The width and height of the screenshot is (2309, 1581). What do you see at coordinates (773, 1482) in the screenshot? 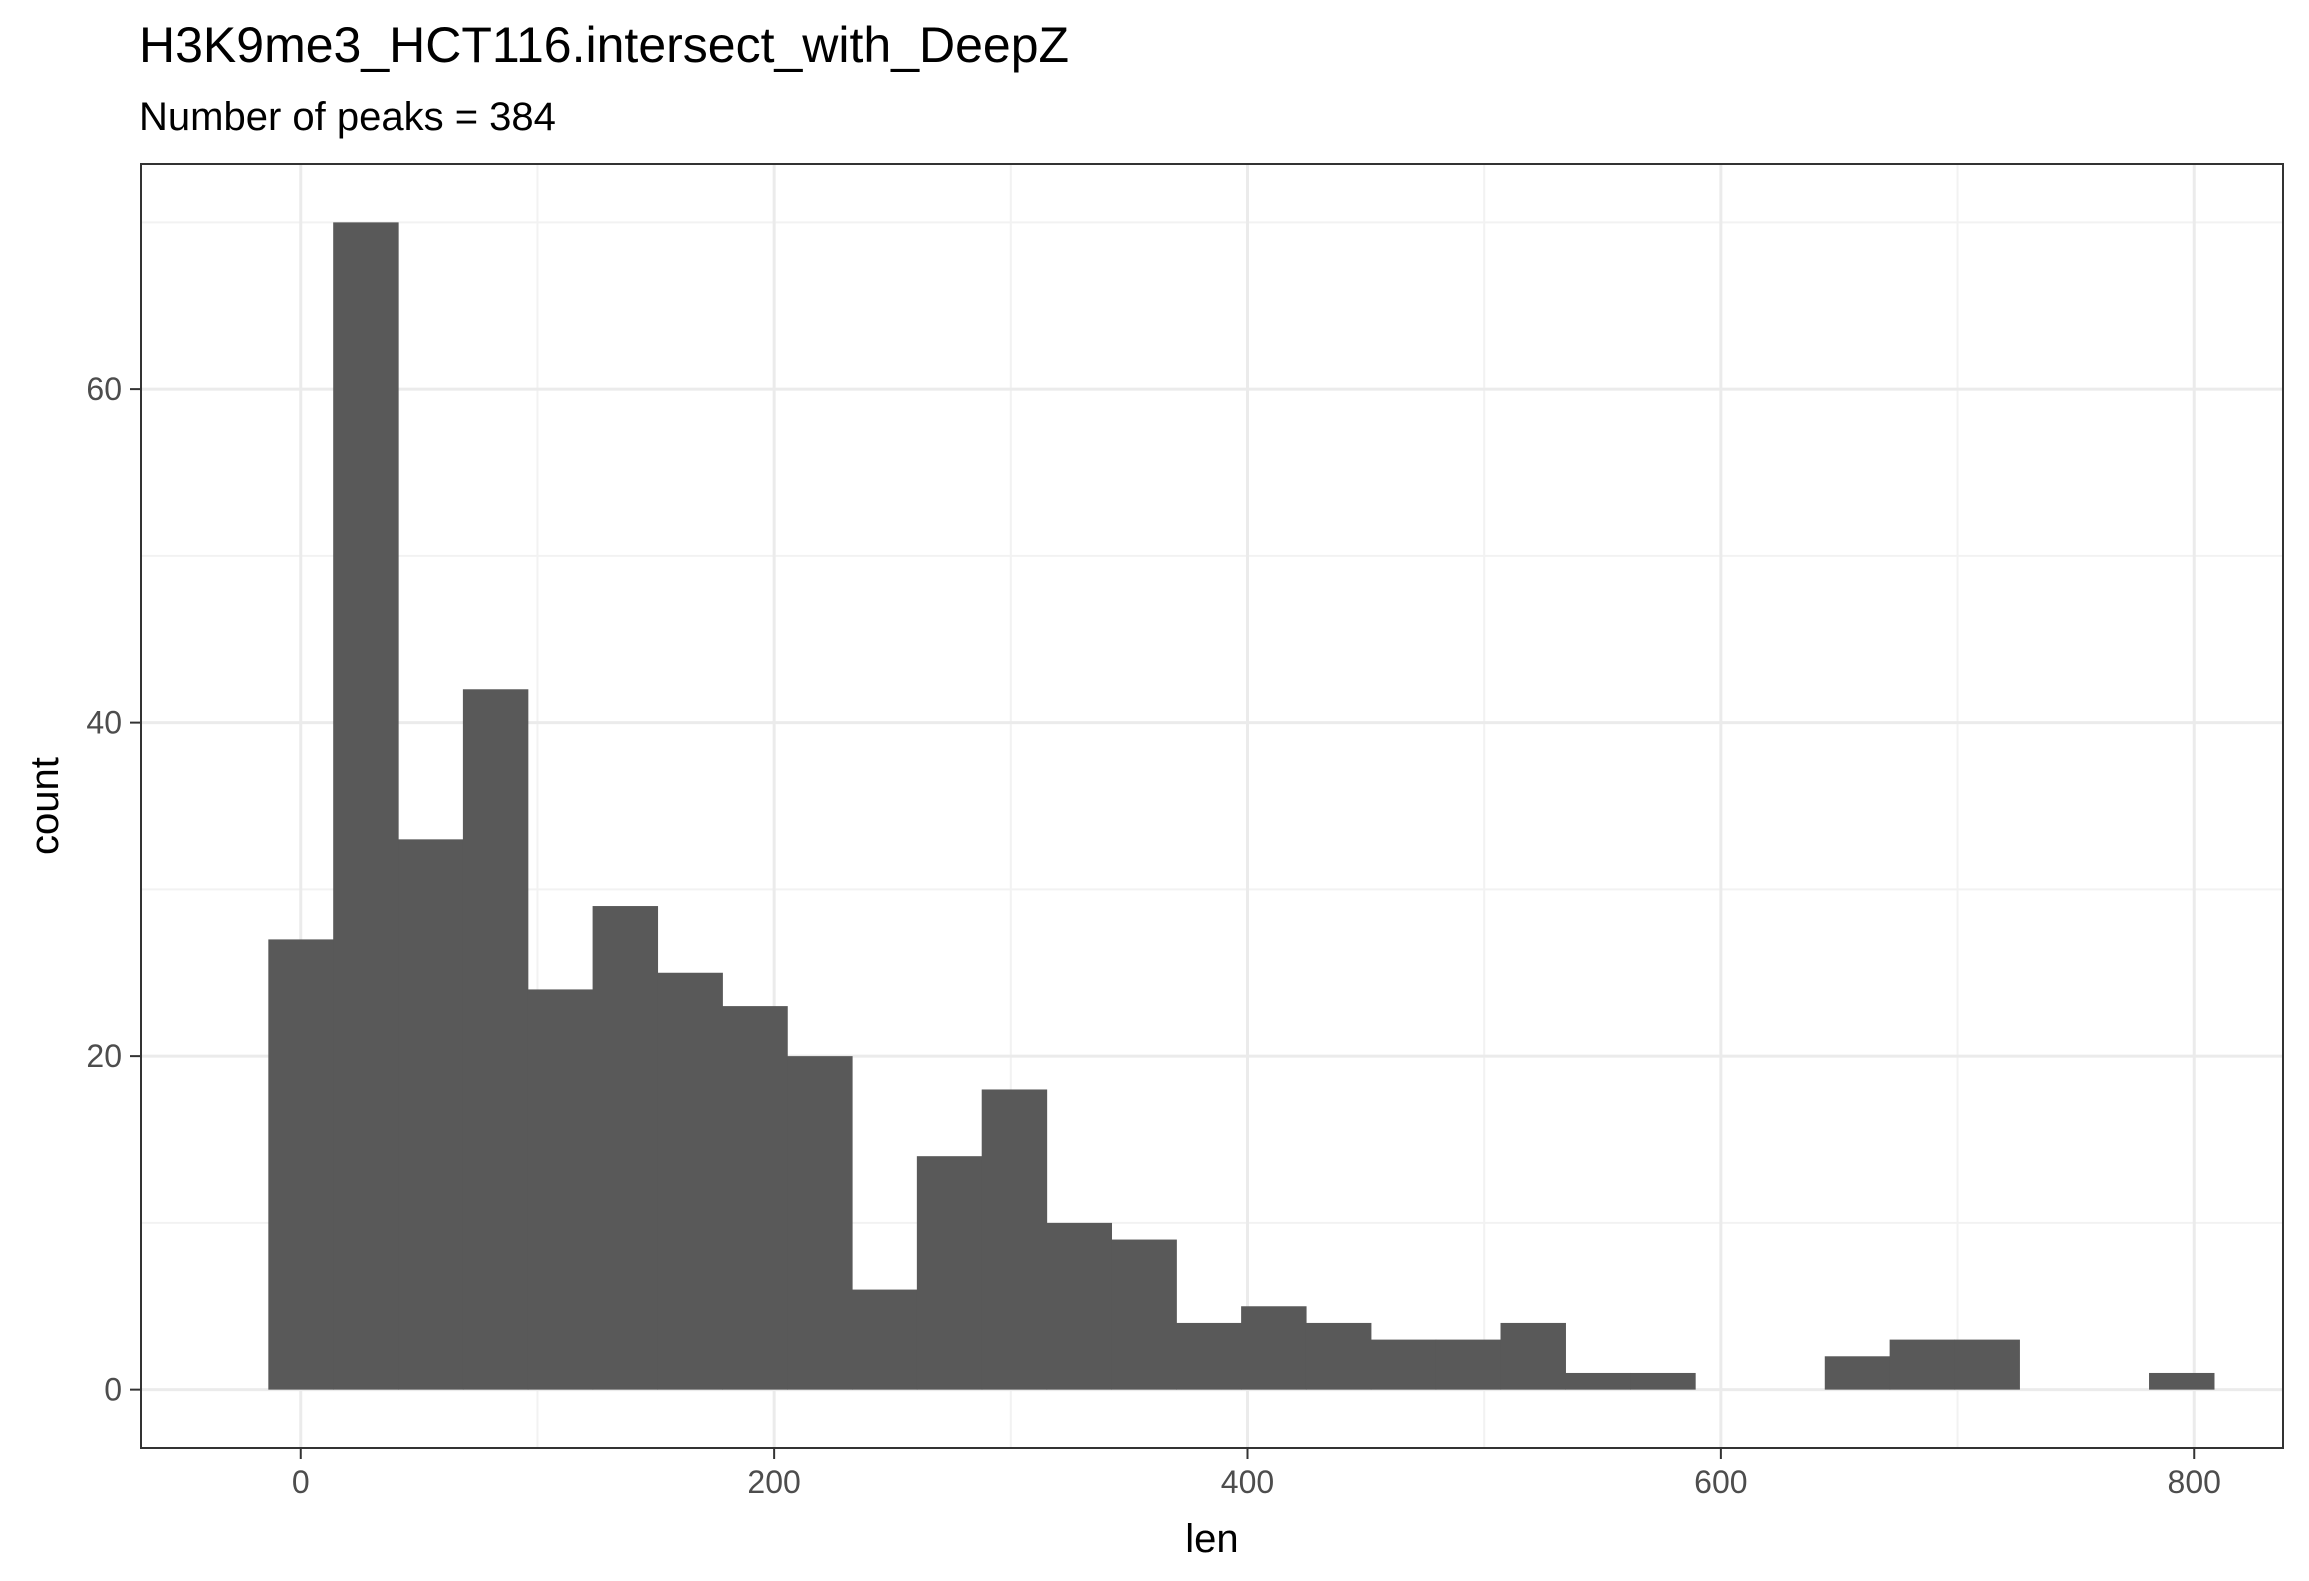
I see `x-tick-label: 200` at bounding box center [773, 1482].